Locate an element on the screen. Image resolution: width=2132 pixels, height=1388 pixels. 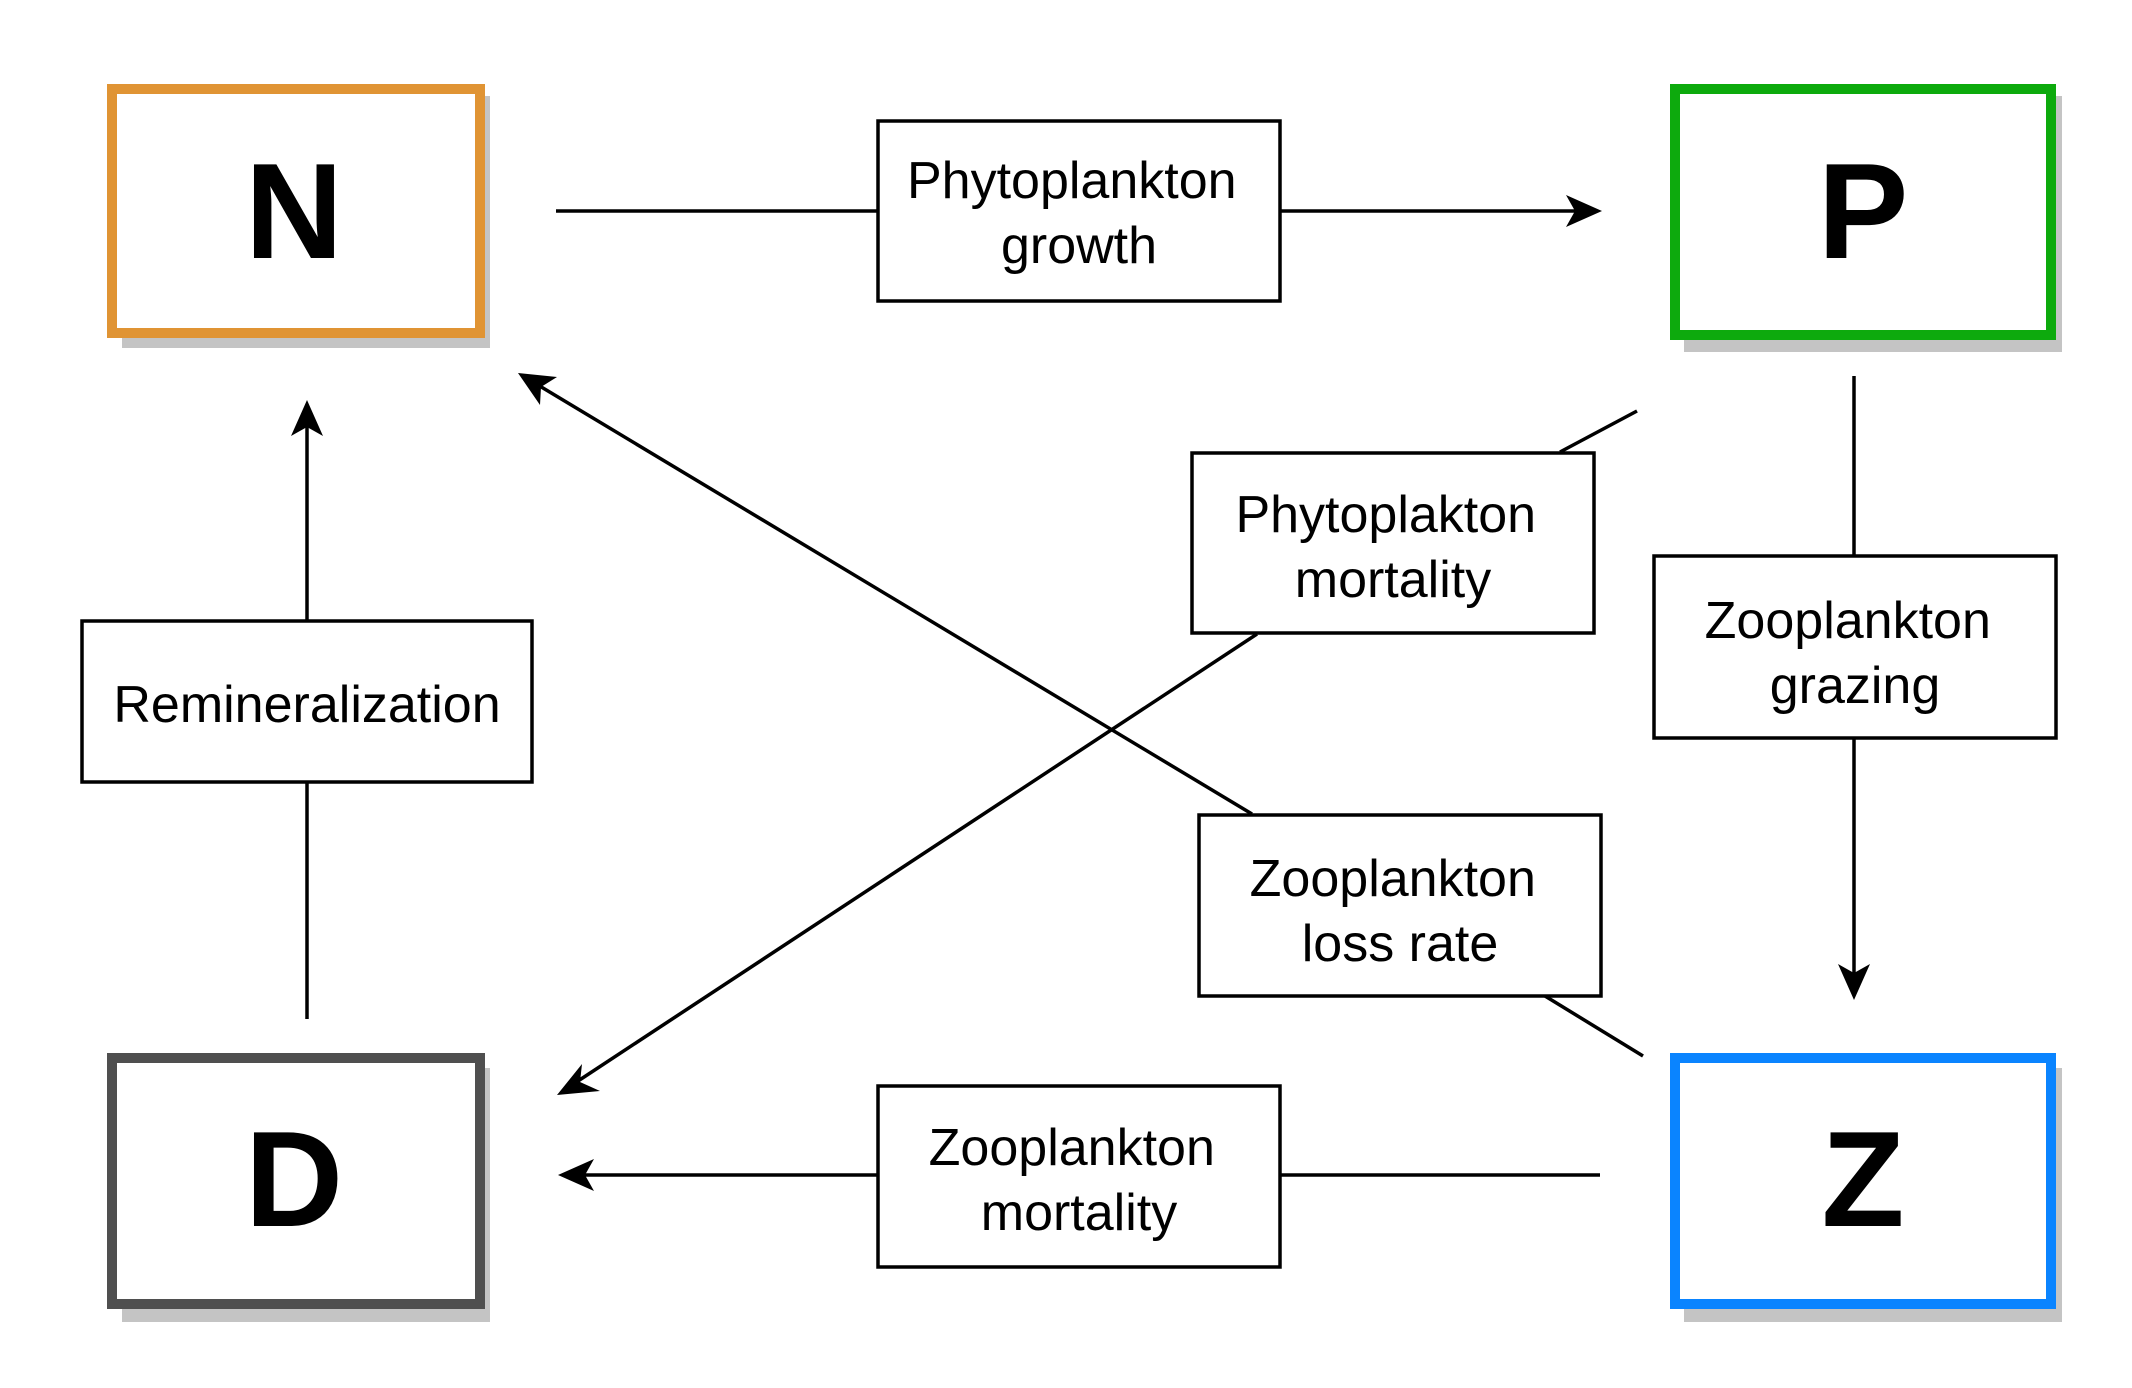
arrowhead-z-to-n is located at coordinates (537, 389).